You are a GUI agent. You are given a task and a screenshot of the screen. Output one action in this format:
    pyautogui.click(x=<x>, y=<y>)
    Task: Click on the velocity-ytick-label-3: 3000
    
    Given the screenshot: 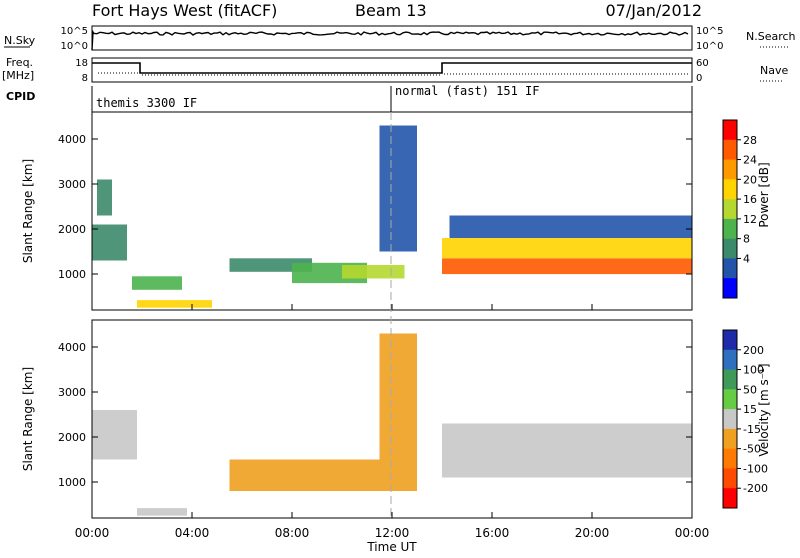 What is the action you would take?
    pyautogui.click(x=72, y=392)
    